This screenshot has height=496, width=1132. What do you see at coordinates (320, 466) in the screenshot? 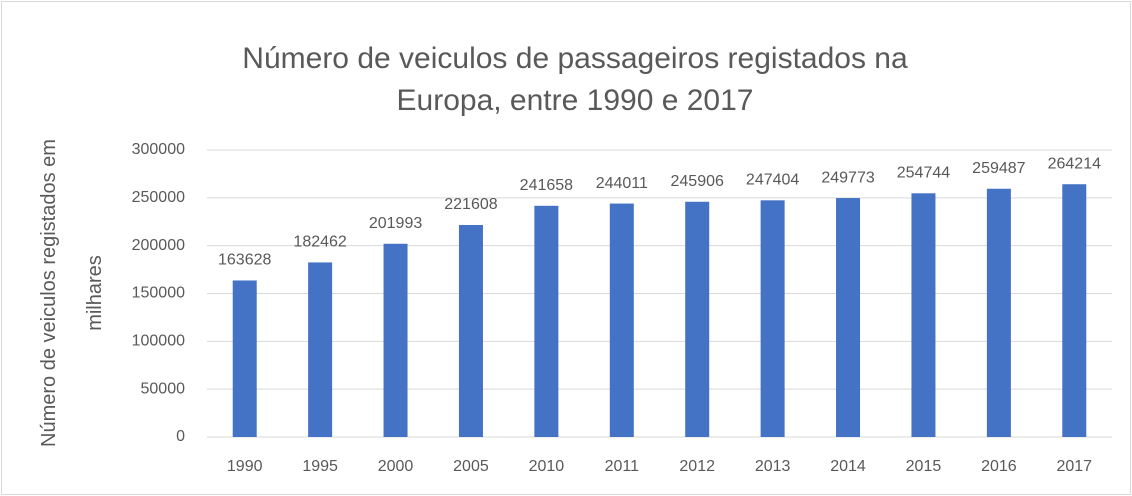
I see `x-tick-label: 1995` at bounding box center [320, 466].